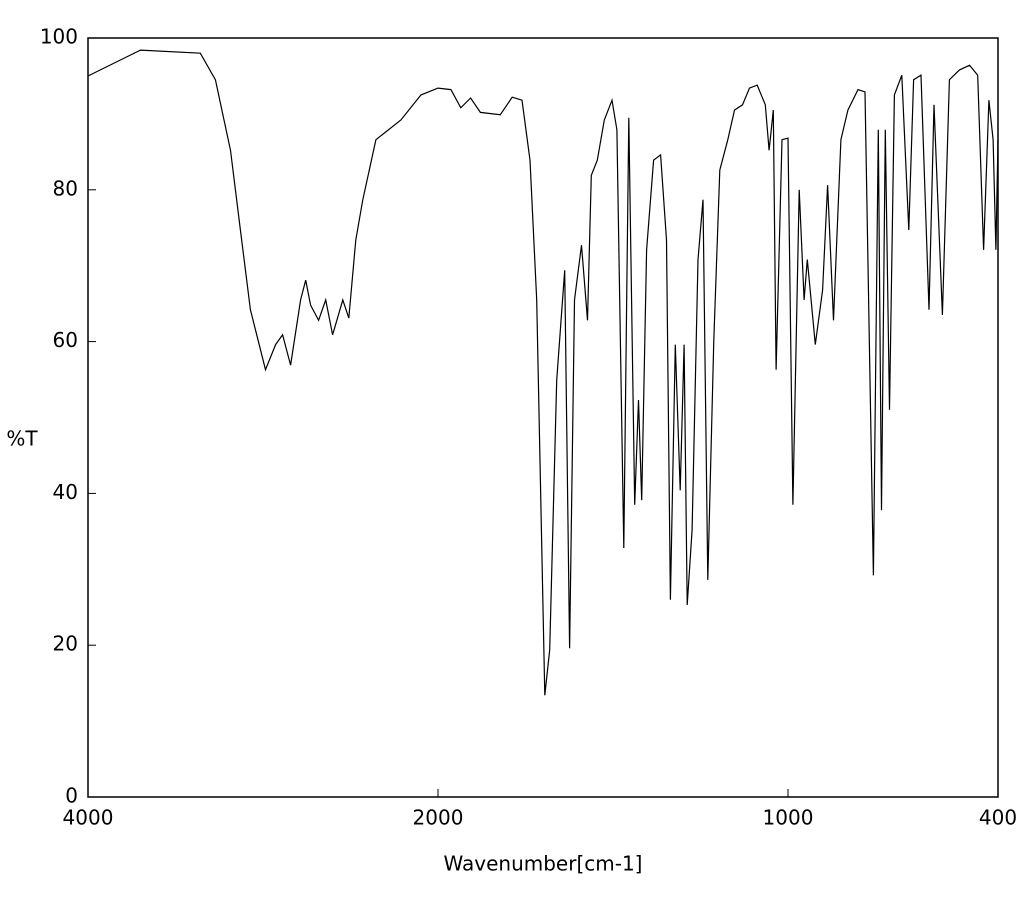 The width and height of the screenshot is (1024, 904). What do you see at coordinates (65, 644) in the screenshot?
I see `y-tick-label: 20` at bounding box center [65, 644].